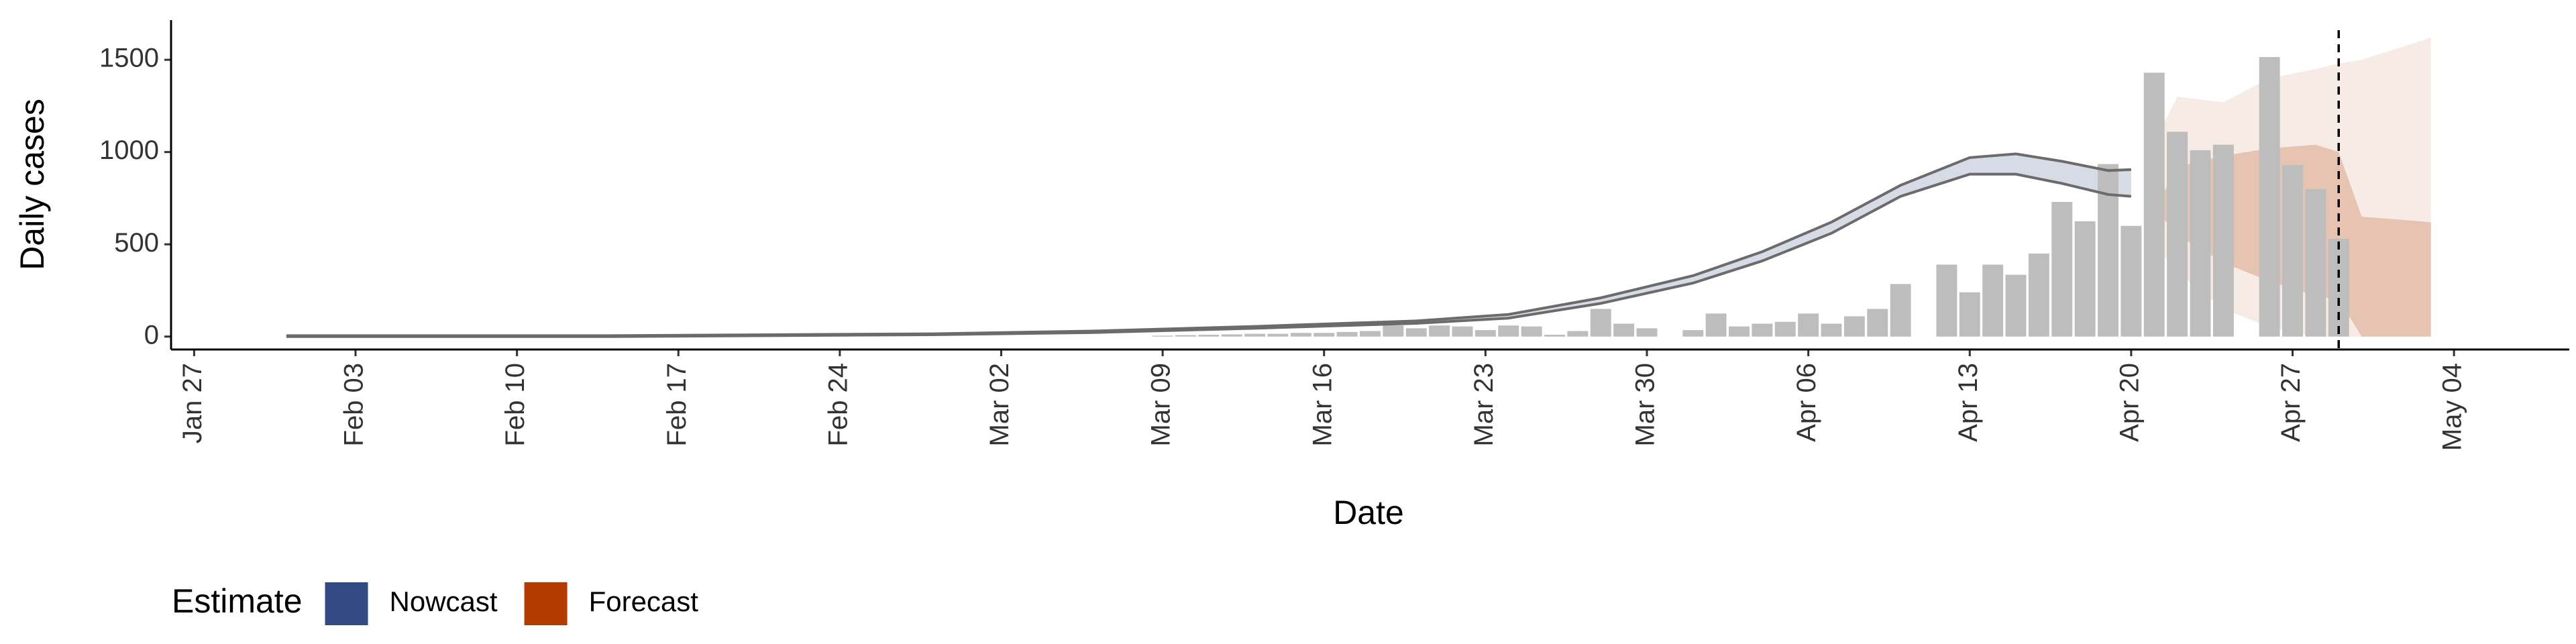 Image resolution: width=2576 pixels, height=644 pixels. What do you see at coordinates (515, 405) in the screenshot?
I see `x-tick-label: Feb 10` at bounding box center [515, 405].